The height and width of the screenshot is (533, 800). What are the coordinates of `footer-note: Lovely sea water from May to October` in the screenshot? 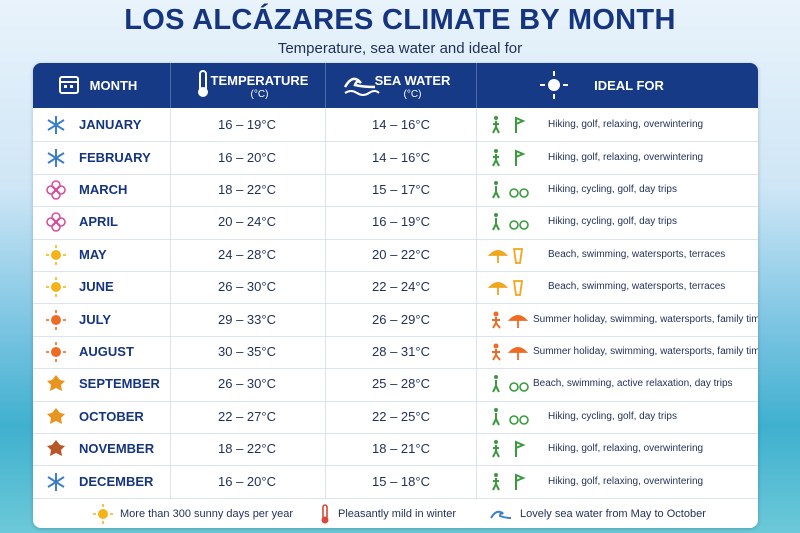 It's located at (613, 513).